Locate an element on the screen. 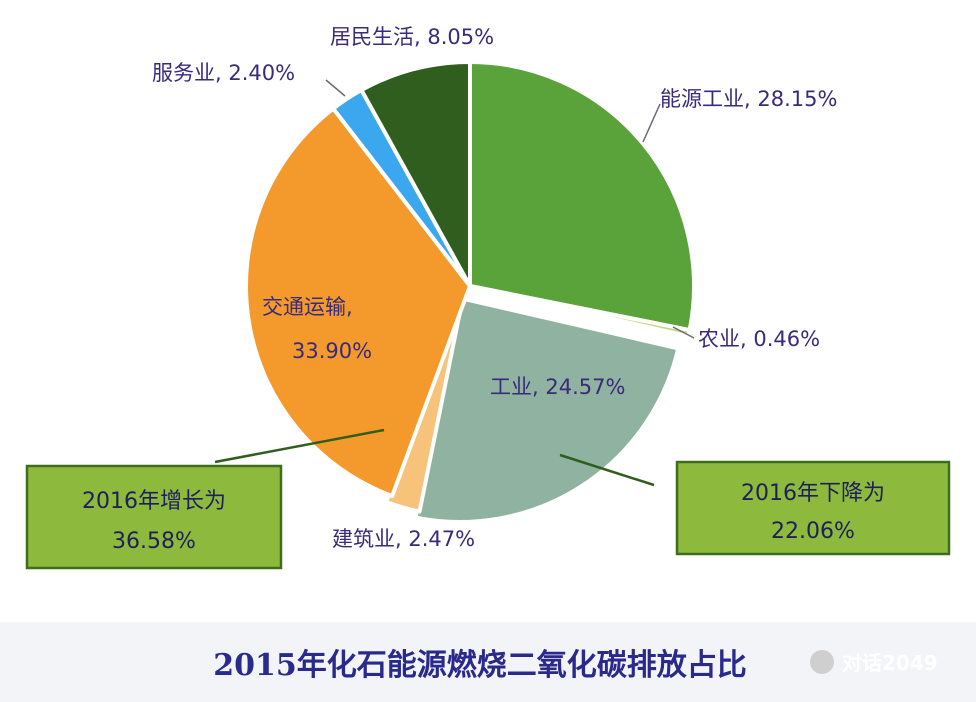 The image size is (976, 702). label-construction: 建筑业, 2.47% is located at coordinates (403, 539).